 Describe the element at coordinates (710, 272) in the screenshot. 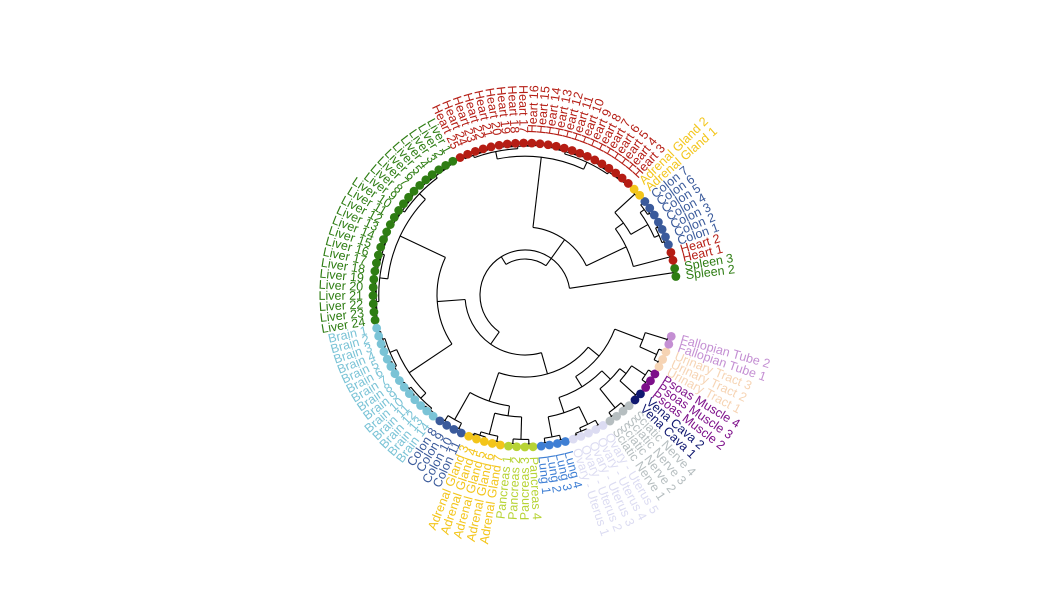

I see `leaf-label: Spleen 2` at that location.